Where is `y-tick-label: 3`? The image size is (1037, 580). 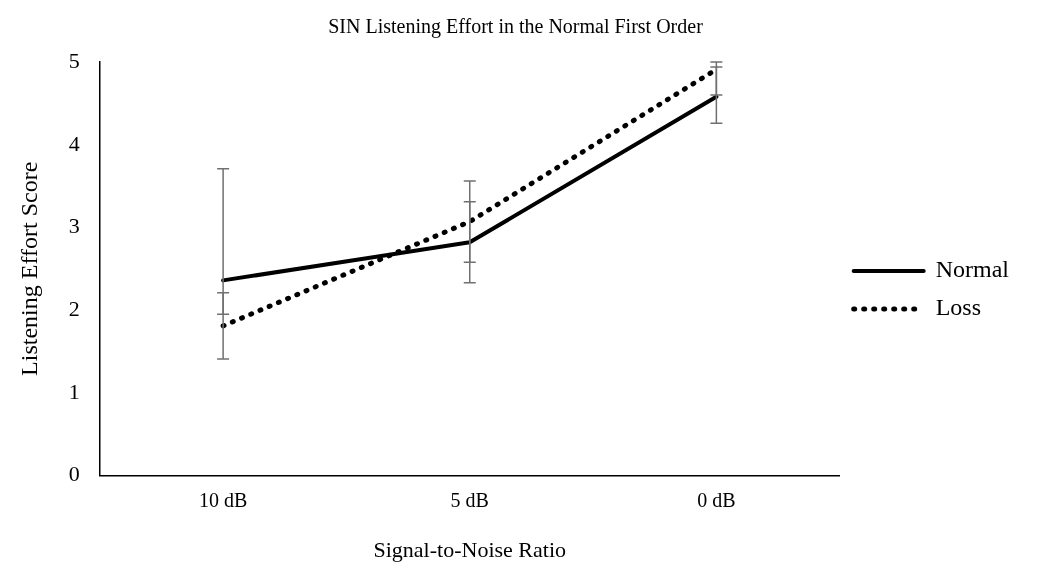
y-tick-label: 3 is located at coordinates (74, 226).